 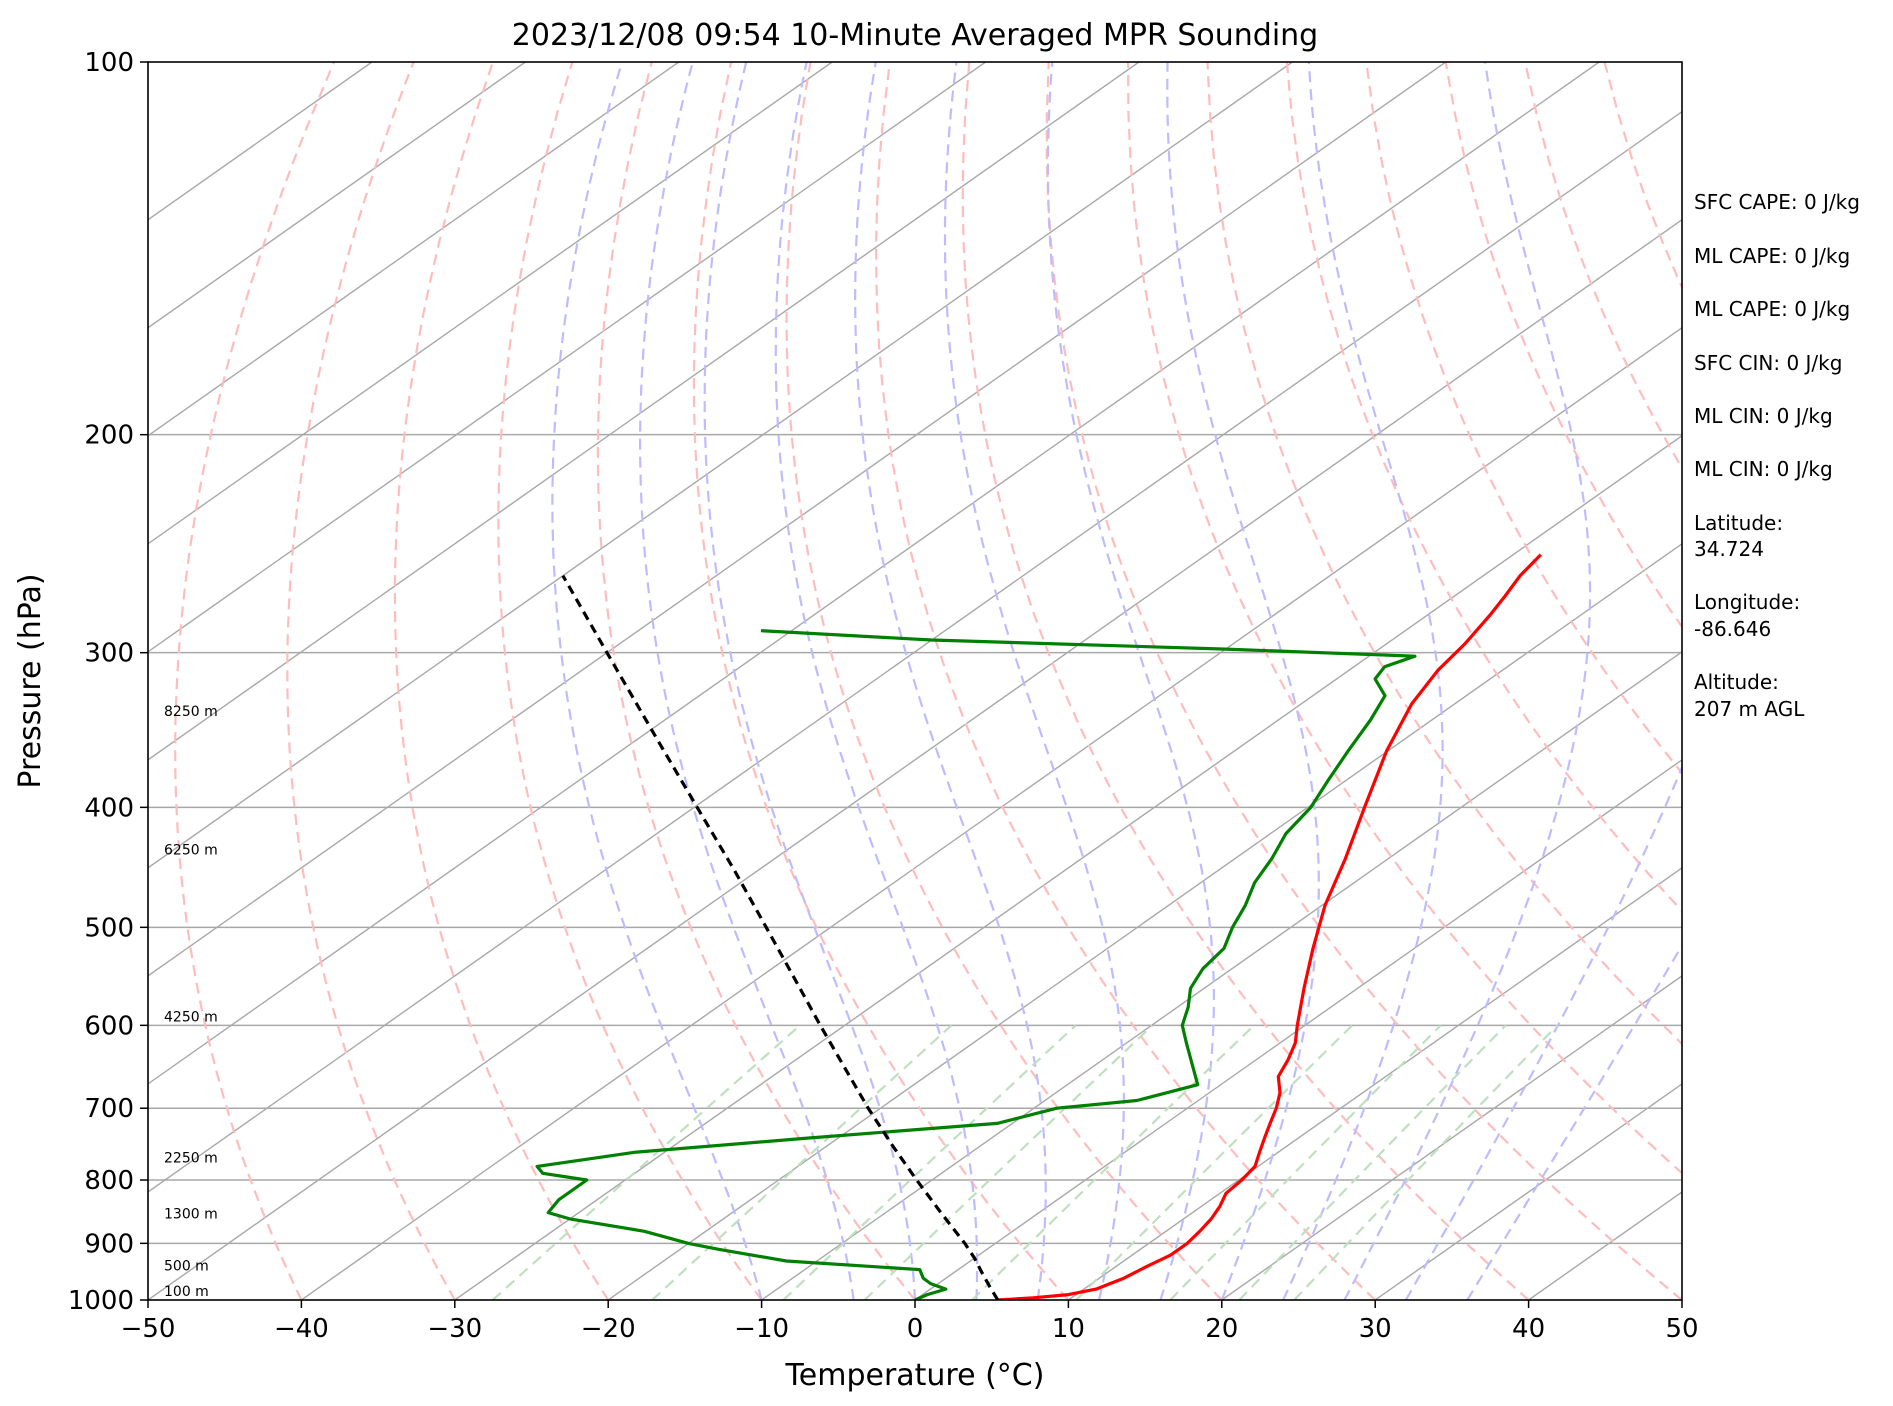 What do you see at coordinates (30, 680) in the screenshot?
I see `y-axis-label: Pressure (hPa)` at bounding box center [30, 680].